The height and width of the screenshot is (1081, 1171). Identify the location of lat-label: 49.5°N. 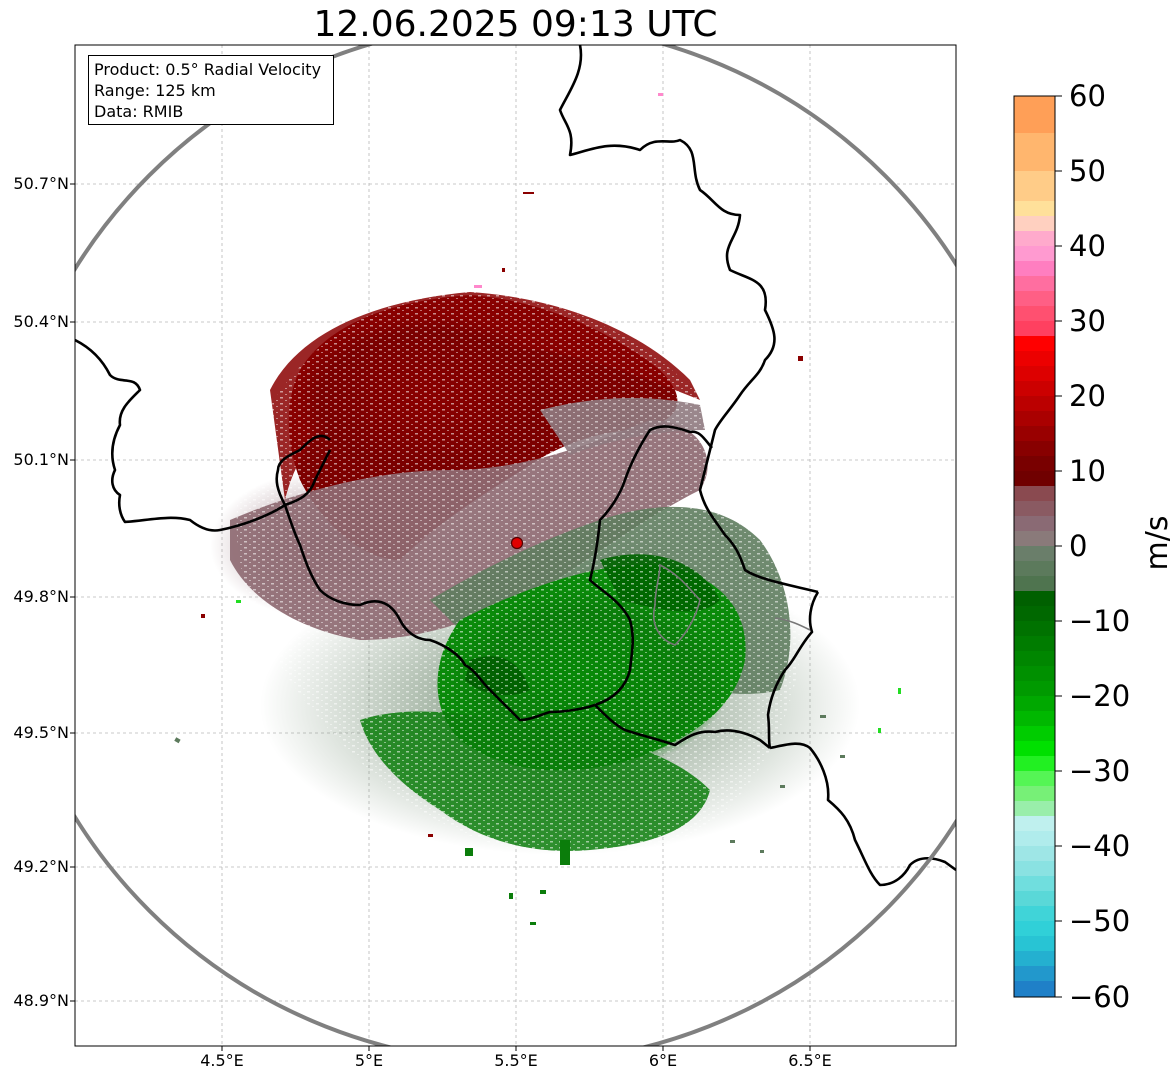
(41, 732).